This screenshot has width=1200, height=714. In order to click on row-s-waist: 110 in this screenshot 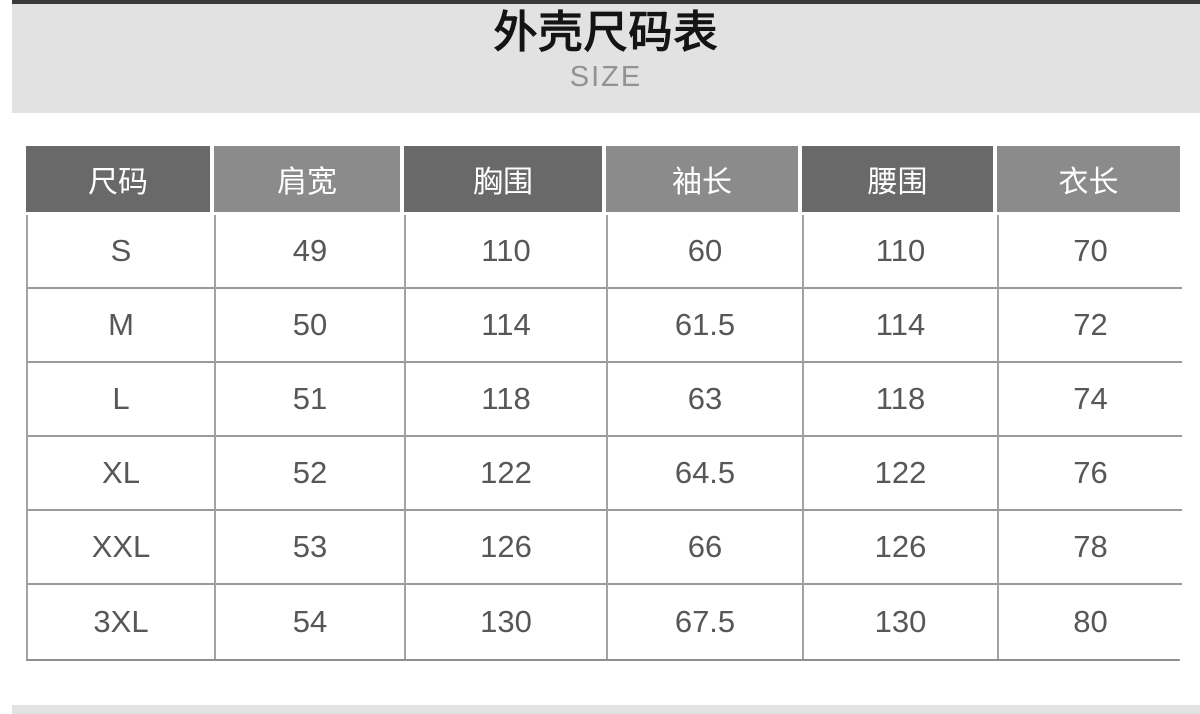, I will do `click(901, 252)`.